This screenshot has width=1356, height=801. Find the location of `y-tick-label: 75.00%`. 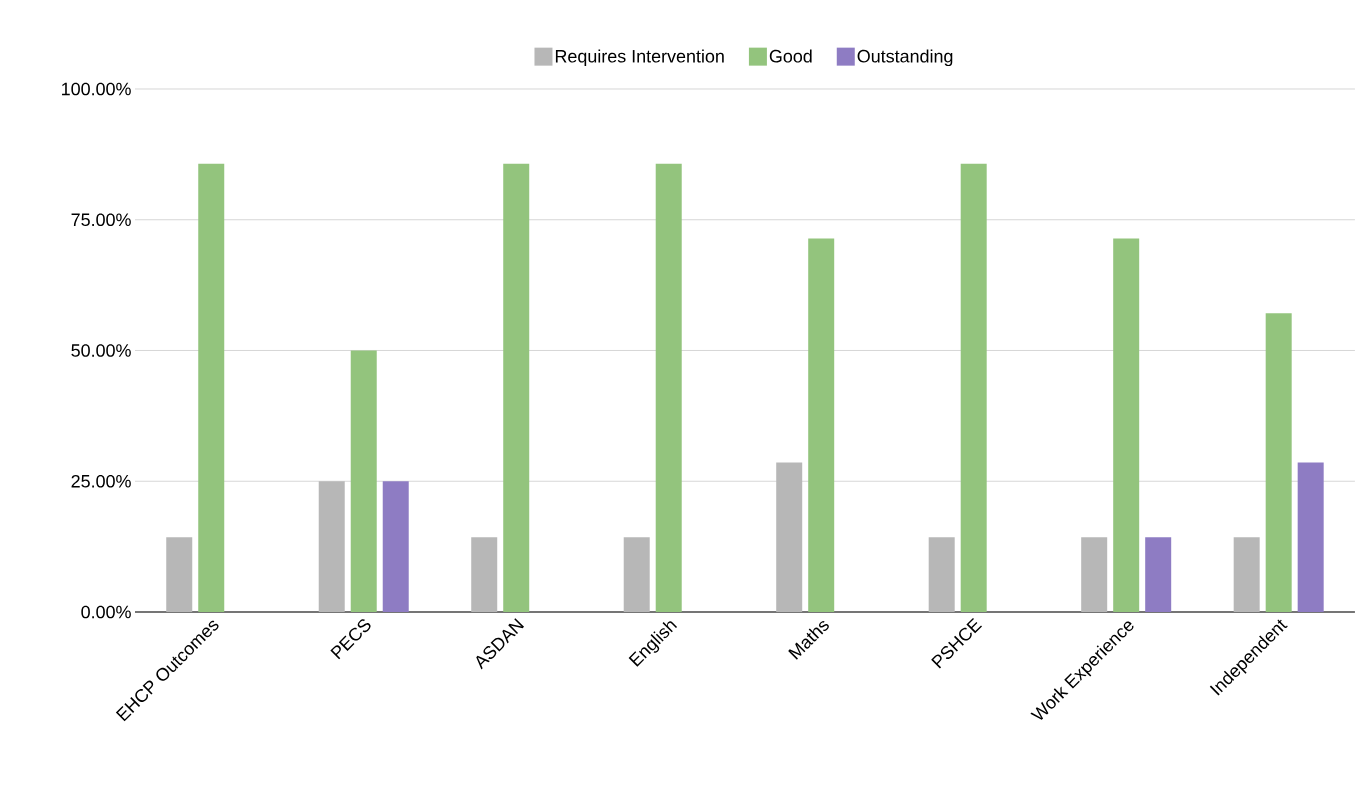

y-tick-label: 75.00% is located at coordinates (101, 220).